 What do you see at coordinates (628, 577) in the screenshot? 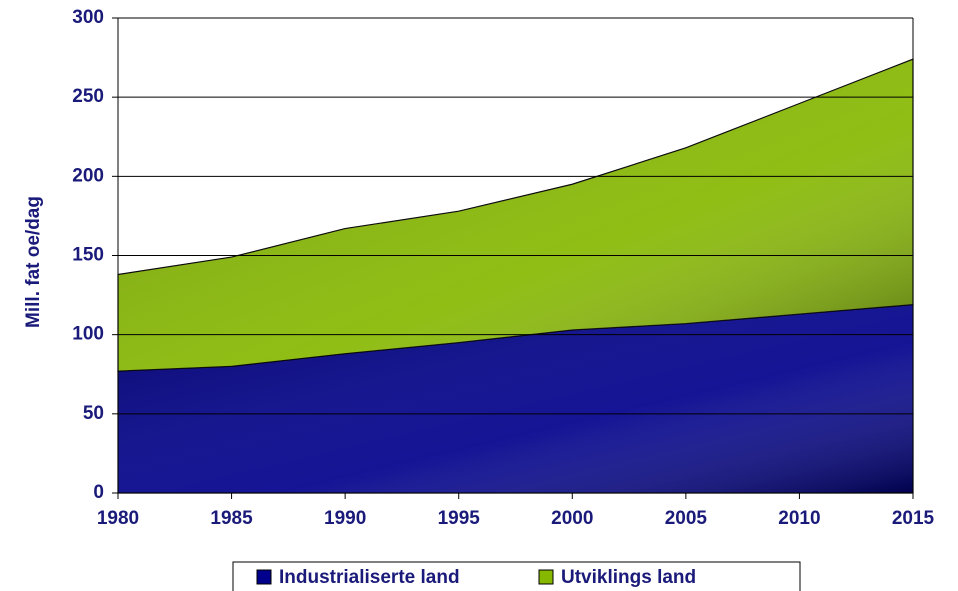
I see `legend-label: Utviklings land` at bounding box center [628, 577].